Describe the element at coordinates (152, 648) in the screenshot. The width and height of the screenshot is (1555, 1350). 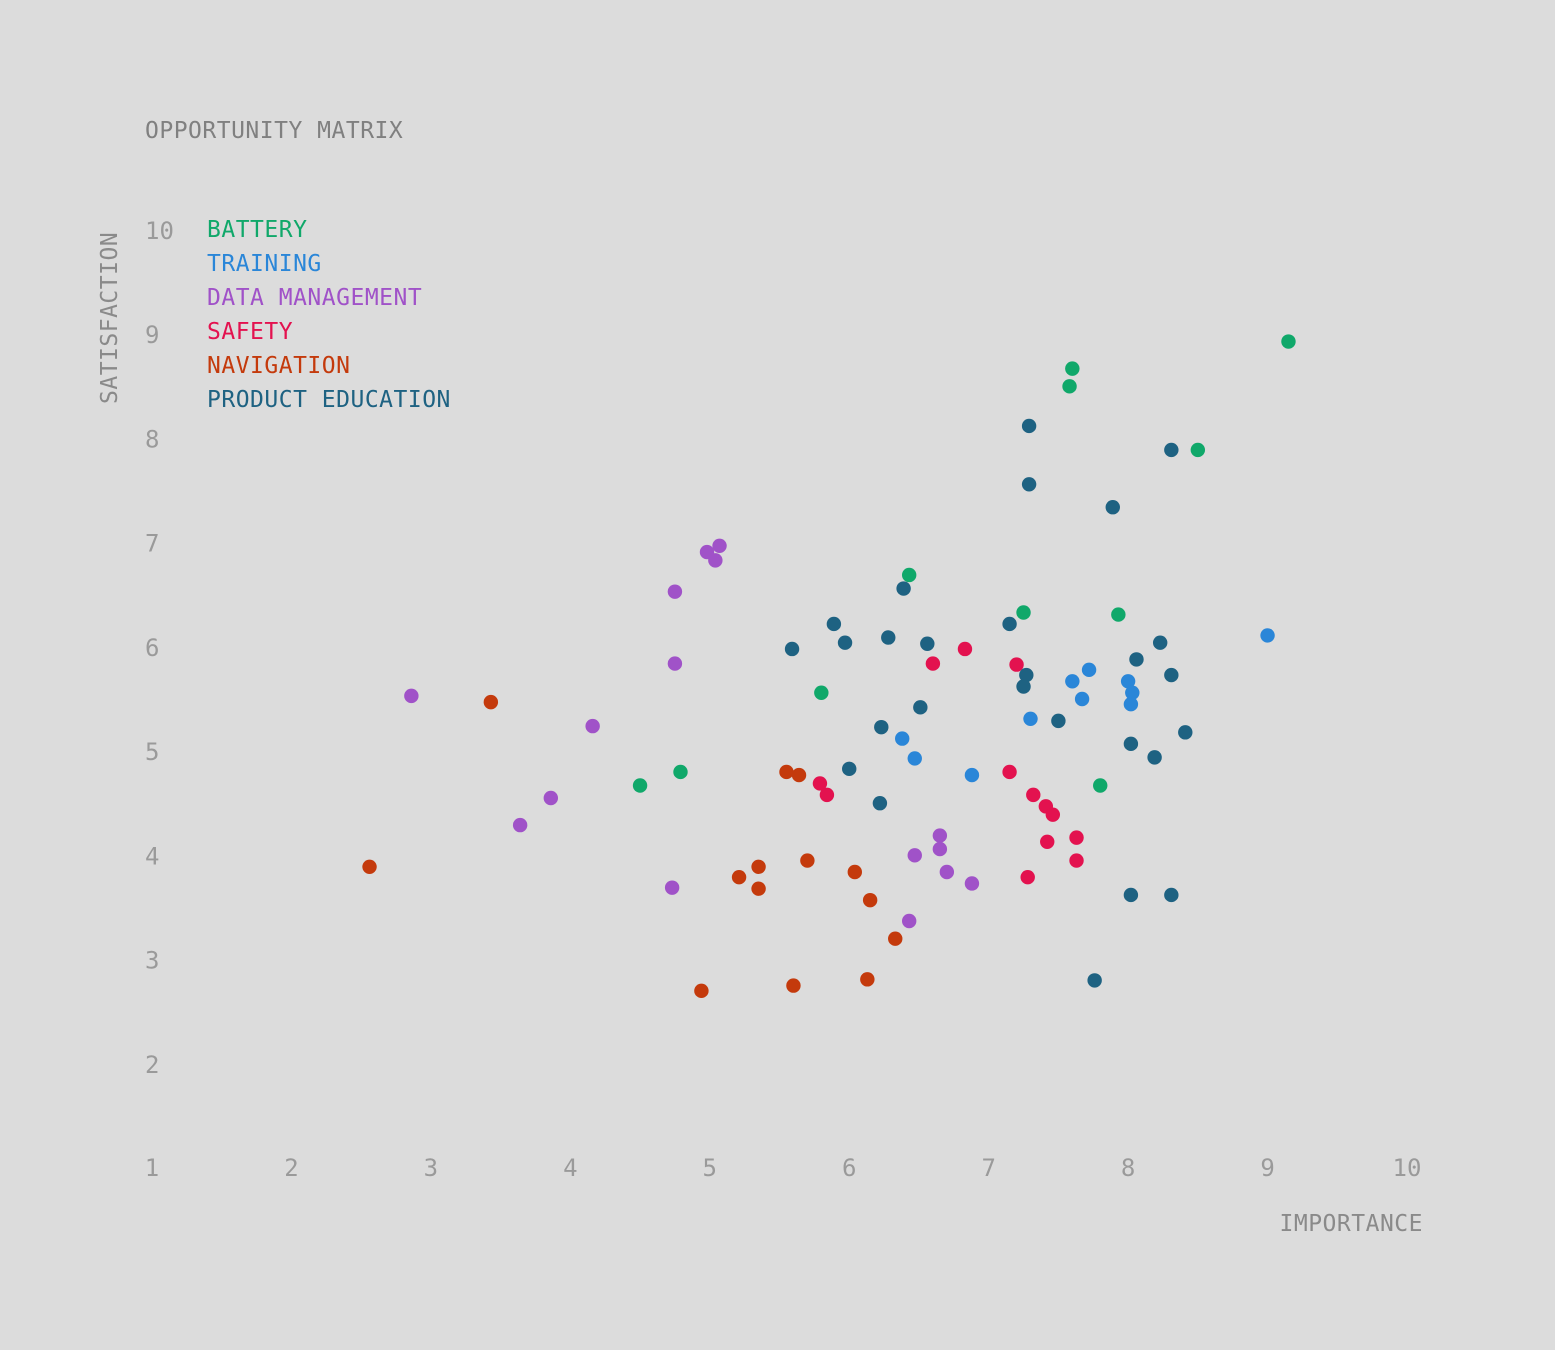
I see `y-tick-label: 6` at that location.